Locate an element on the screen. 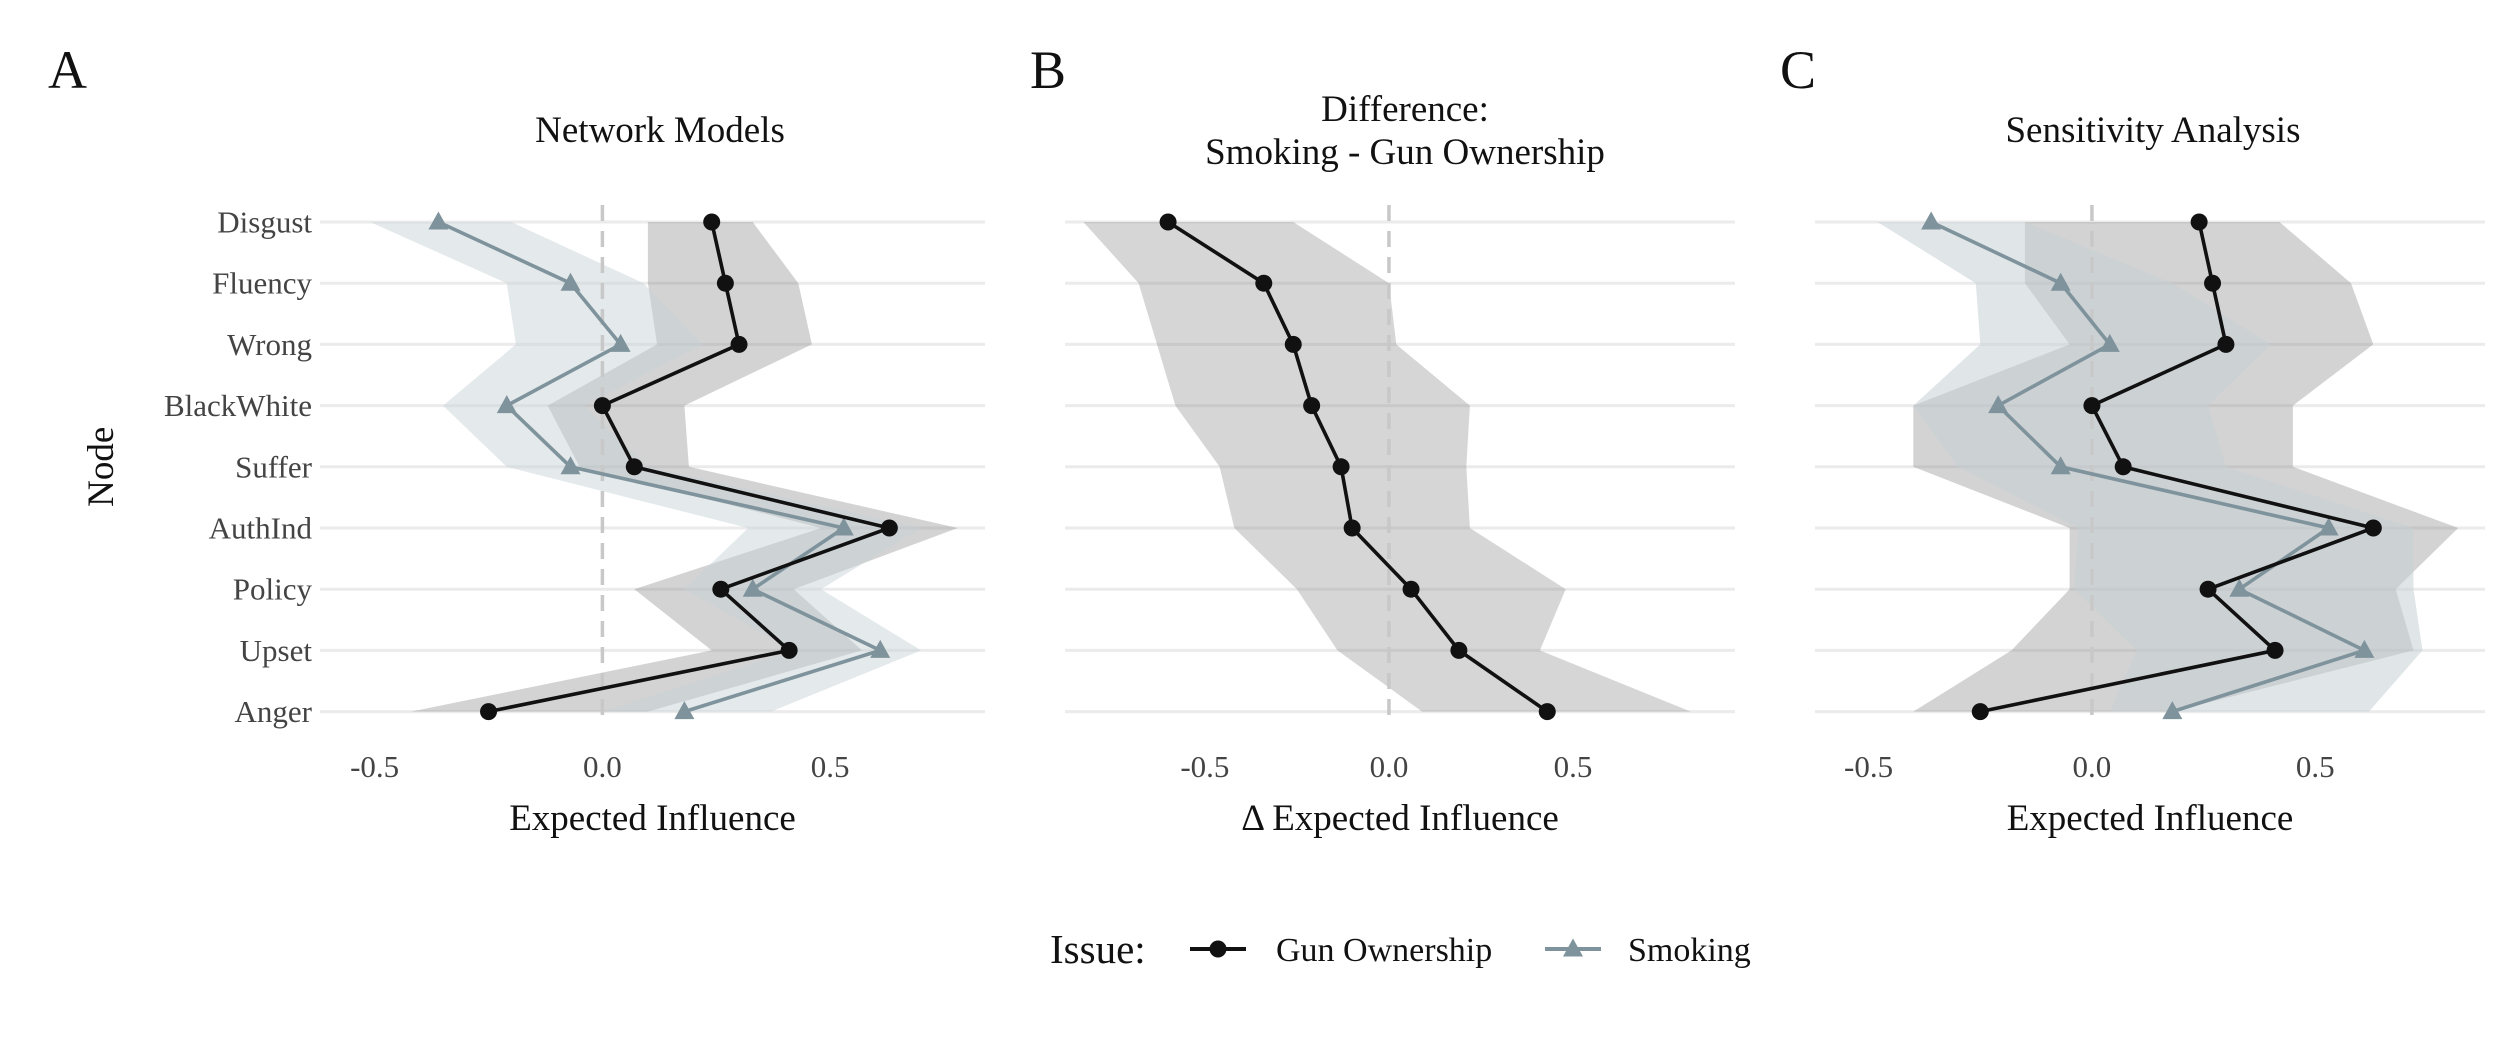 Image resolution: width=2519 pixels, height=1050 pixels. legend: Issue: Gun Ownership Smoking is located at coordinates (1400, 949).